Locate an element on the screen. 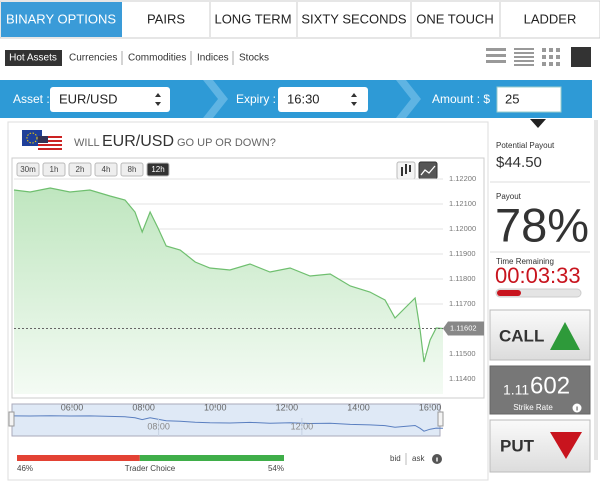 This screenshot has height=481, width=600. timeframes: 30m 1h 2h 4h 8h 12h is located at coordinates (93, 169).